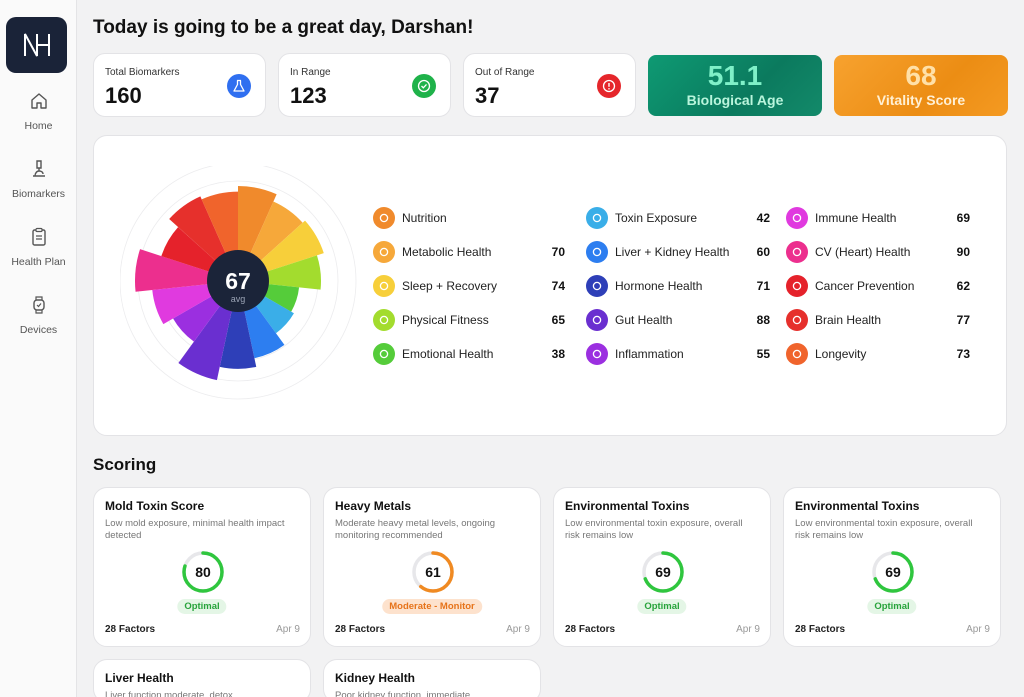  Describe the element at coordinates (364, 85) in the screenshot. I see `stat-card-in-range: In Range 123` at that location.